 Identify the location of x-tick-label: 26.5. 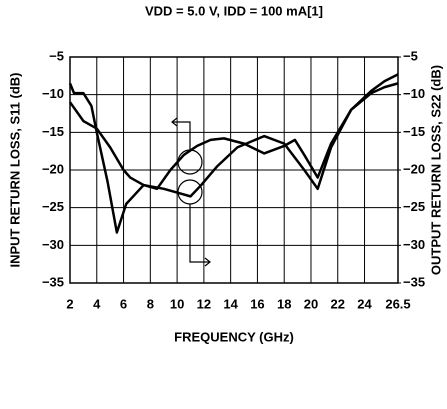
(397, 303).